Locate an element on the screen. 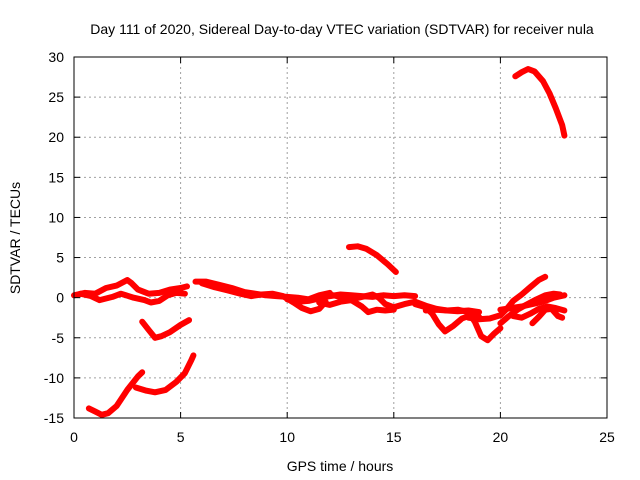 Image resolution: width=640 pixels, height=480 pixels. x-tick-label: 5 is located at coordinates (181, 437).